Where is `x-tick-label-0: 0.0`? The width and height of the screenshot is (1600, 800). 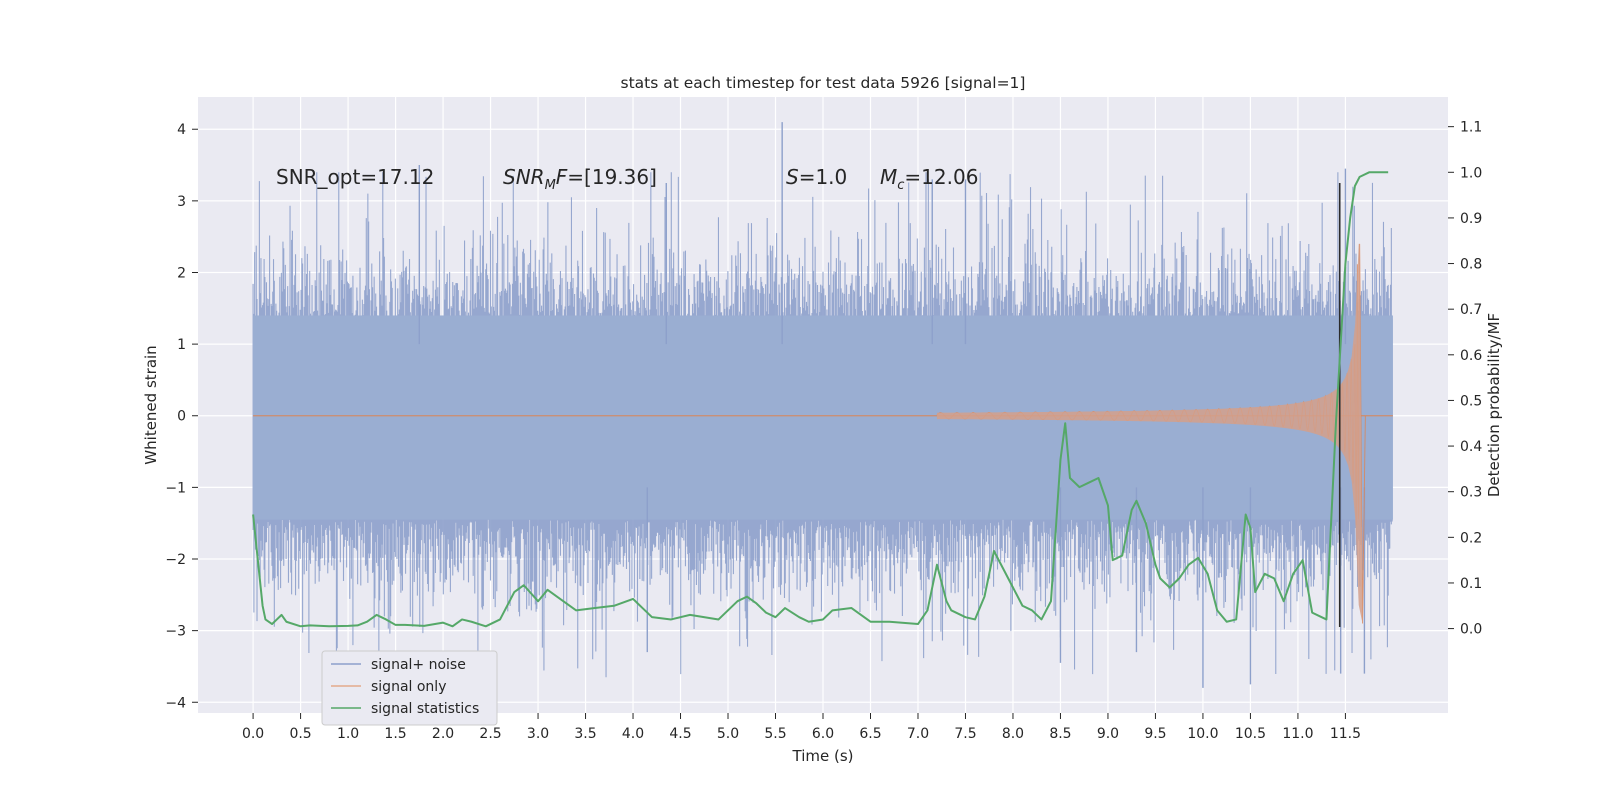 x-tick-label-0: 0.0 is located at coordinates (253, 734).